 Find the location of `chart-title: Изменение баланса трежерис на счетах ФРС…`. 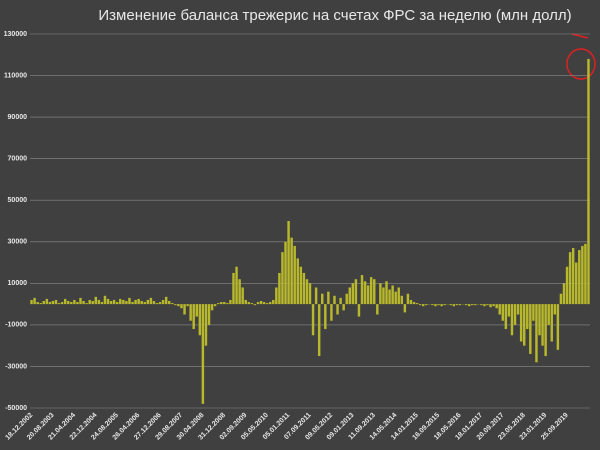

chart-title: Изменение баланса трежерис на счетах ФРС… is located at coordinates (334, 15).